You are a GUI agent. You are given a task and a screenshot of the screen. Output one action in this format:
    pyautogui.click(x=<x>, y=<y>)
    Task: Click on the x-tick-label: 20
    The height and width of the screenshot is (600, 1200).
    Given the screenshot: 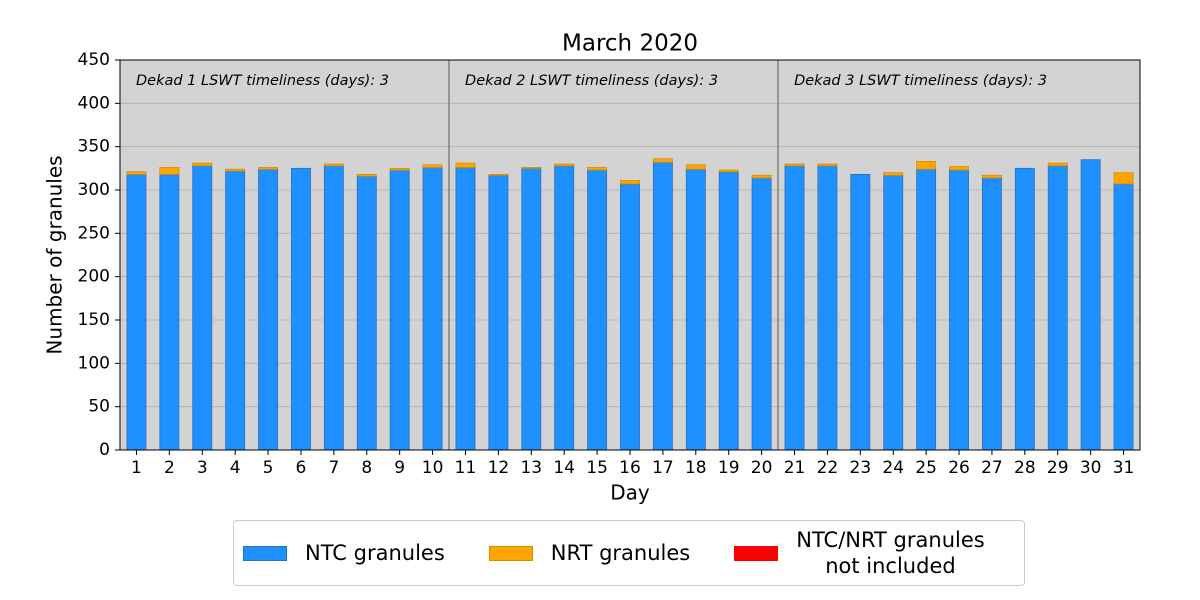 What is the action you would take?
    pyautogui.click(x=762, y=468)
    